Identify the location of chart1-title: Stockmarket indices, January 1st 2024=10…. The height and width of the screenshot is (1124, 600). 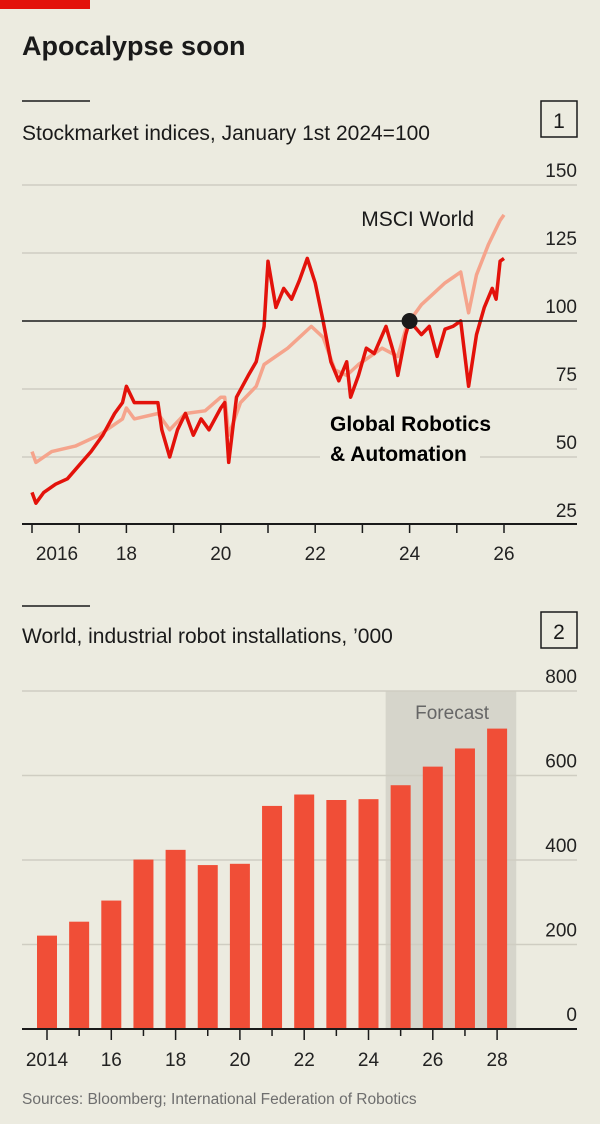
(226, 133).